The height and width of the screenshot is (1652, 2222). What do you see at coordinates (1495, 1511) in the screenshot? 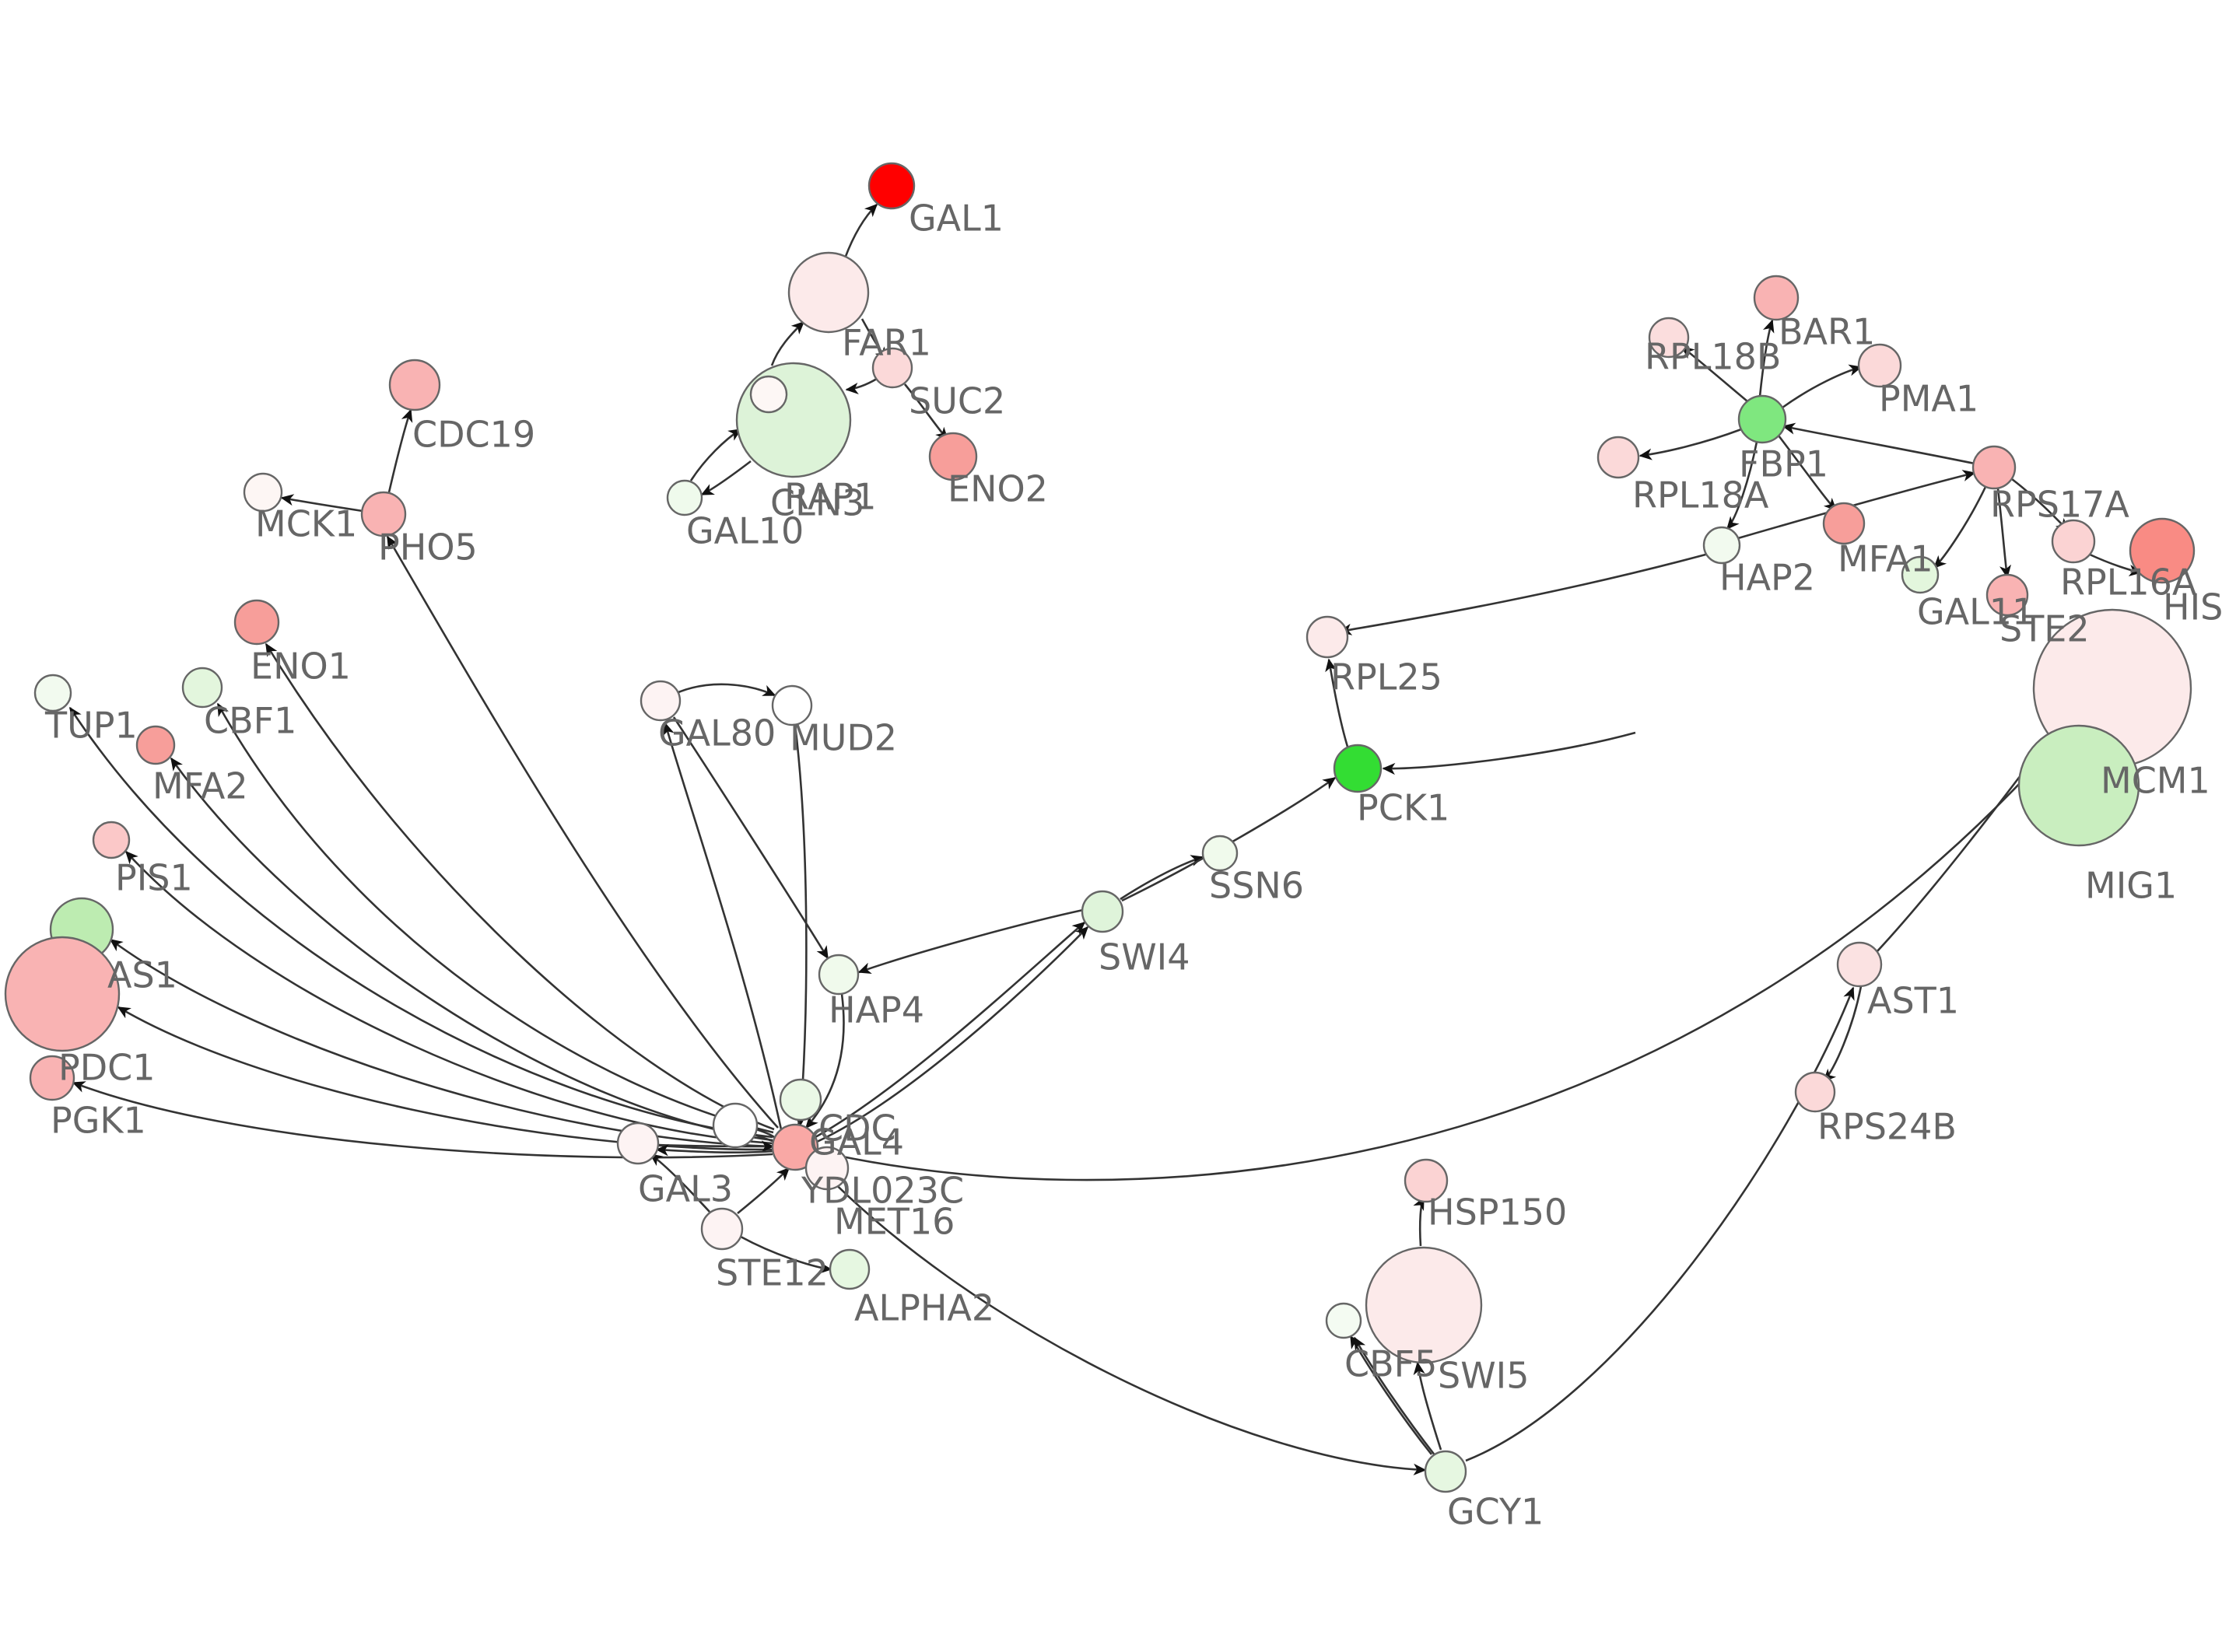
I see `node-label-gcy1: GCY1` at bounding box center [1495, 1511].